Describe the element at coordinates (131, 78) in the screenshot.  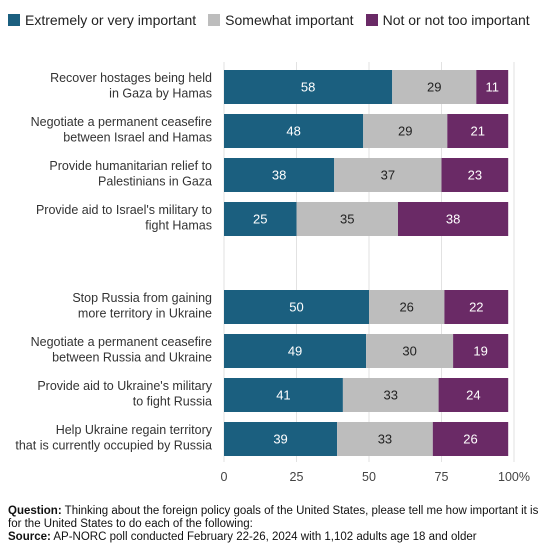
I see `category-label: Recover hostages being held` at that location.